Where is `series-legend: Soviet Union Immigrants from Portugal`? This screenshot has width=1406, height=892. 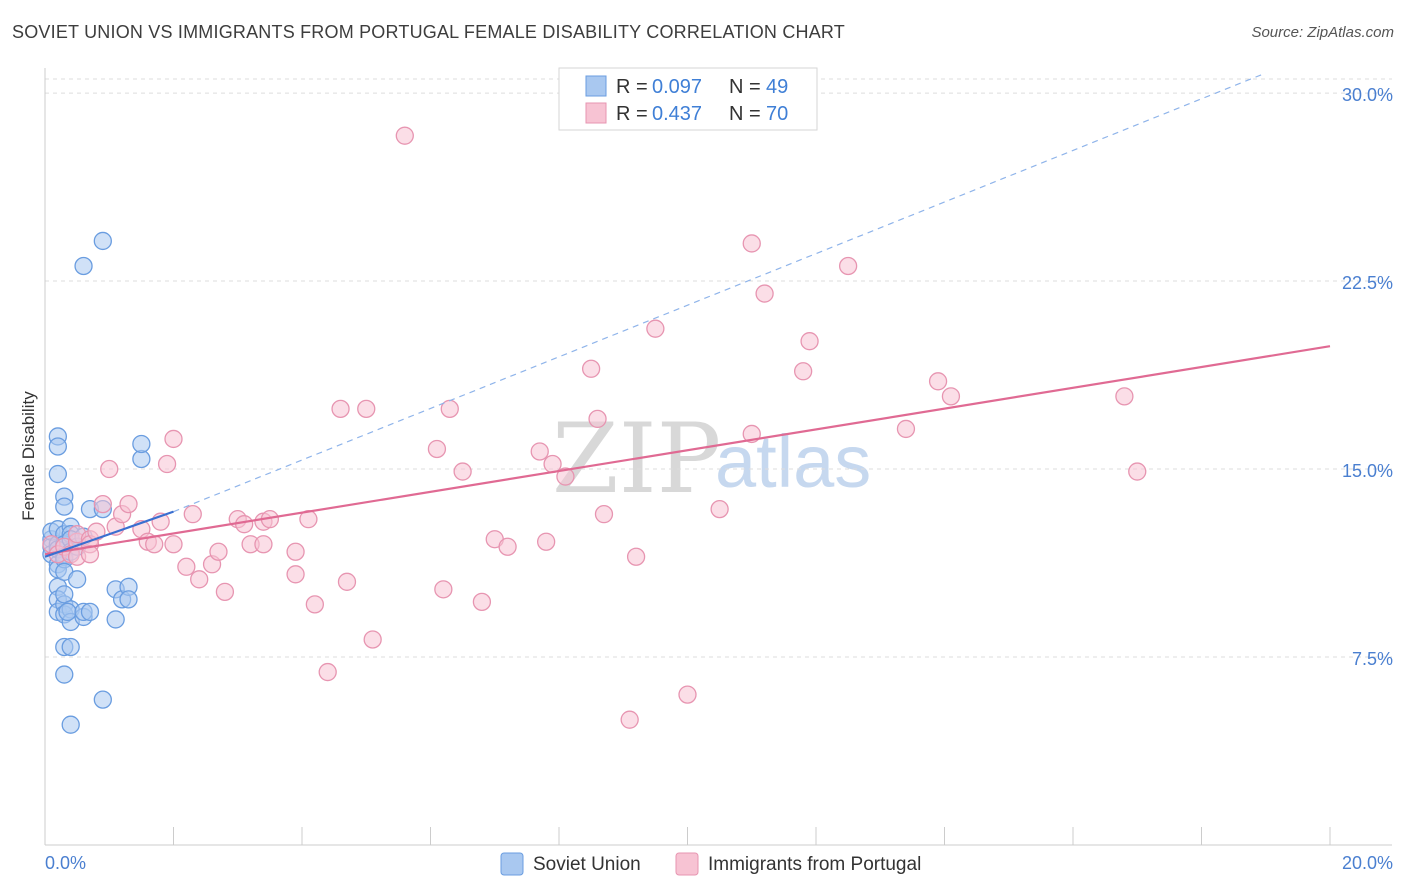 series-legend: Soviet Union Immigrants from Portugal is located at coordinates (710, 864).